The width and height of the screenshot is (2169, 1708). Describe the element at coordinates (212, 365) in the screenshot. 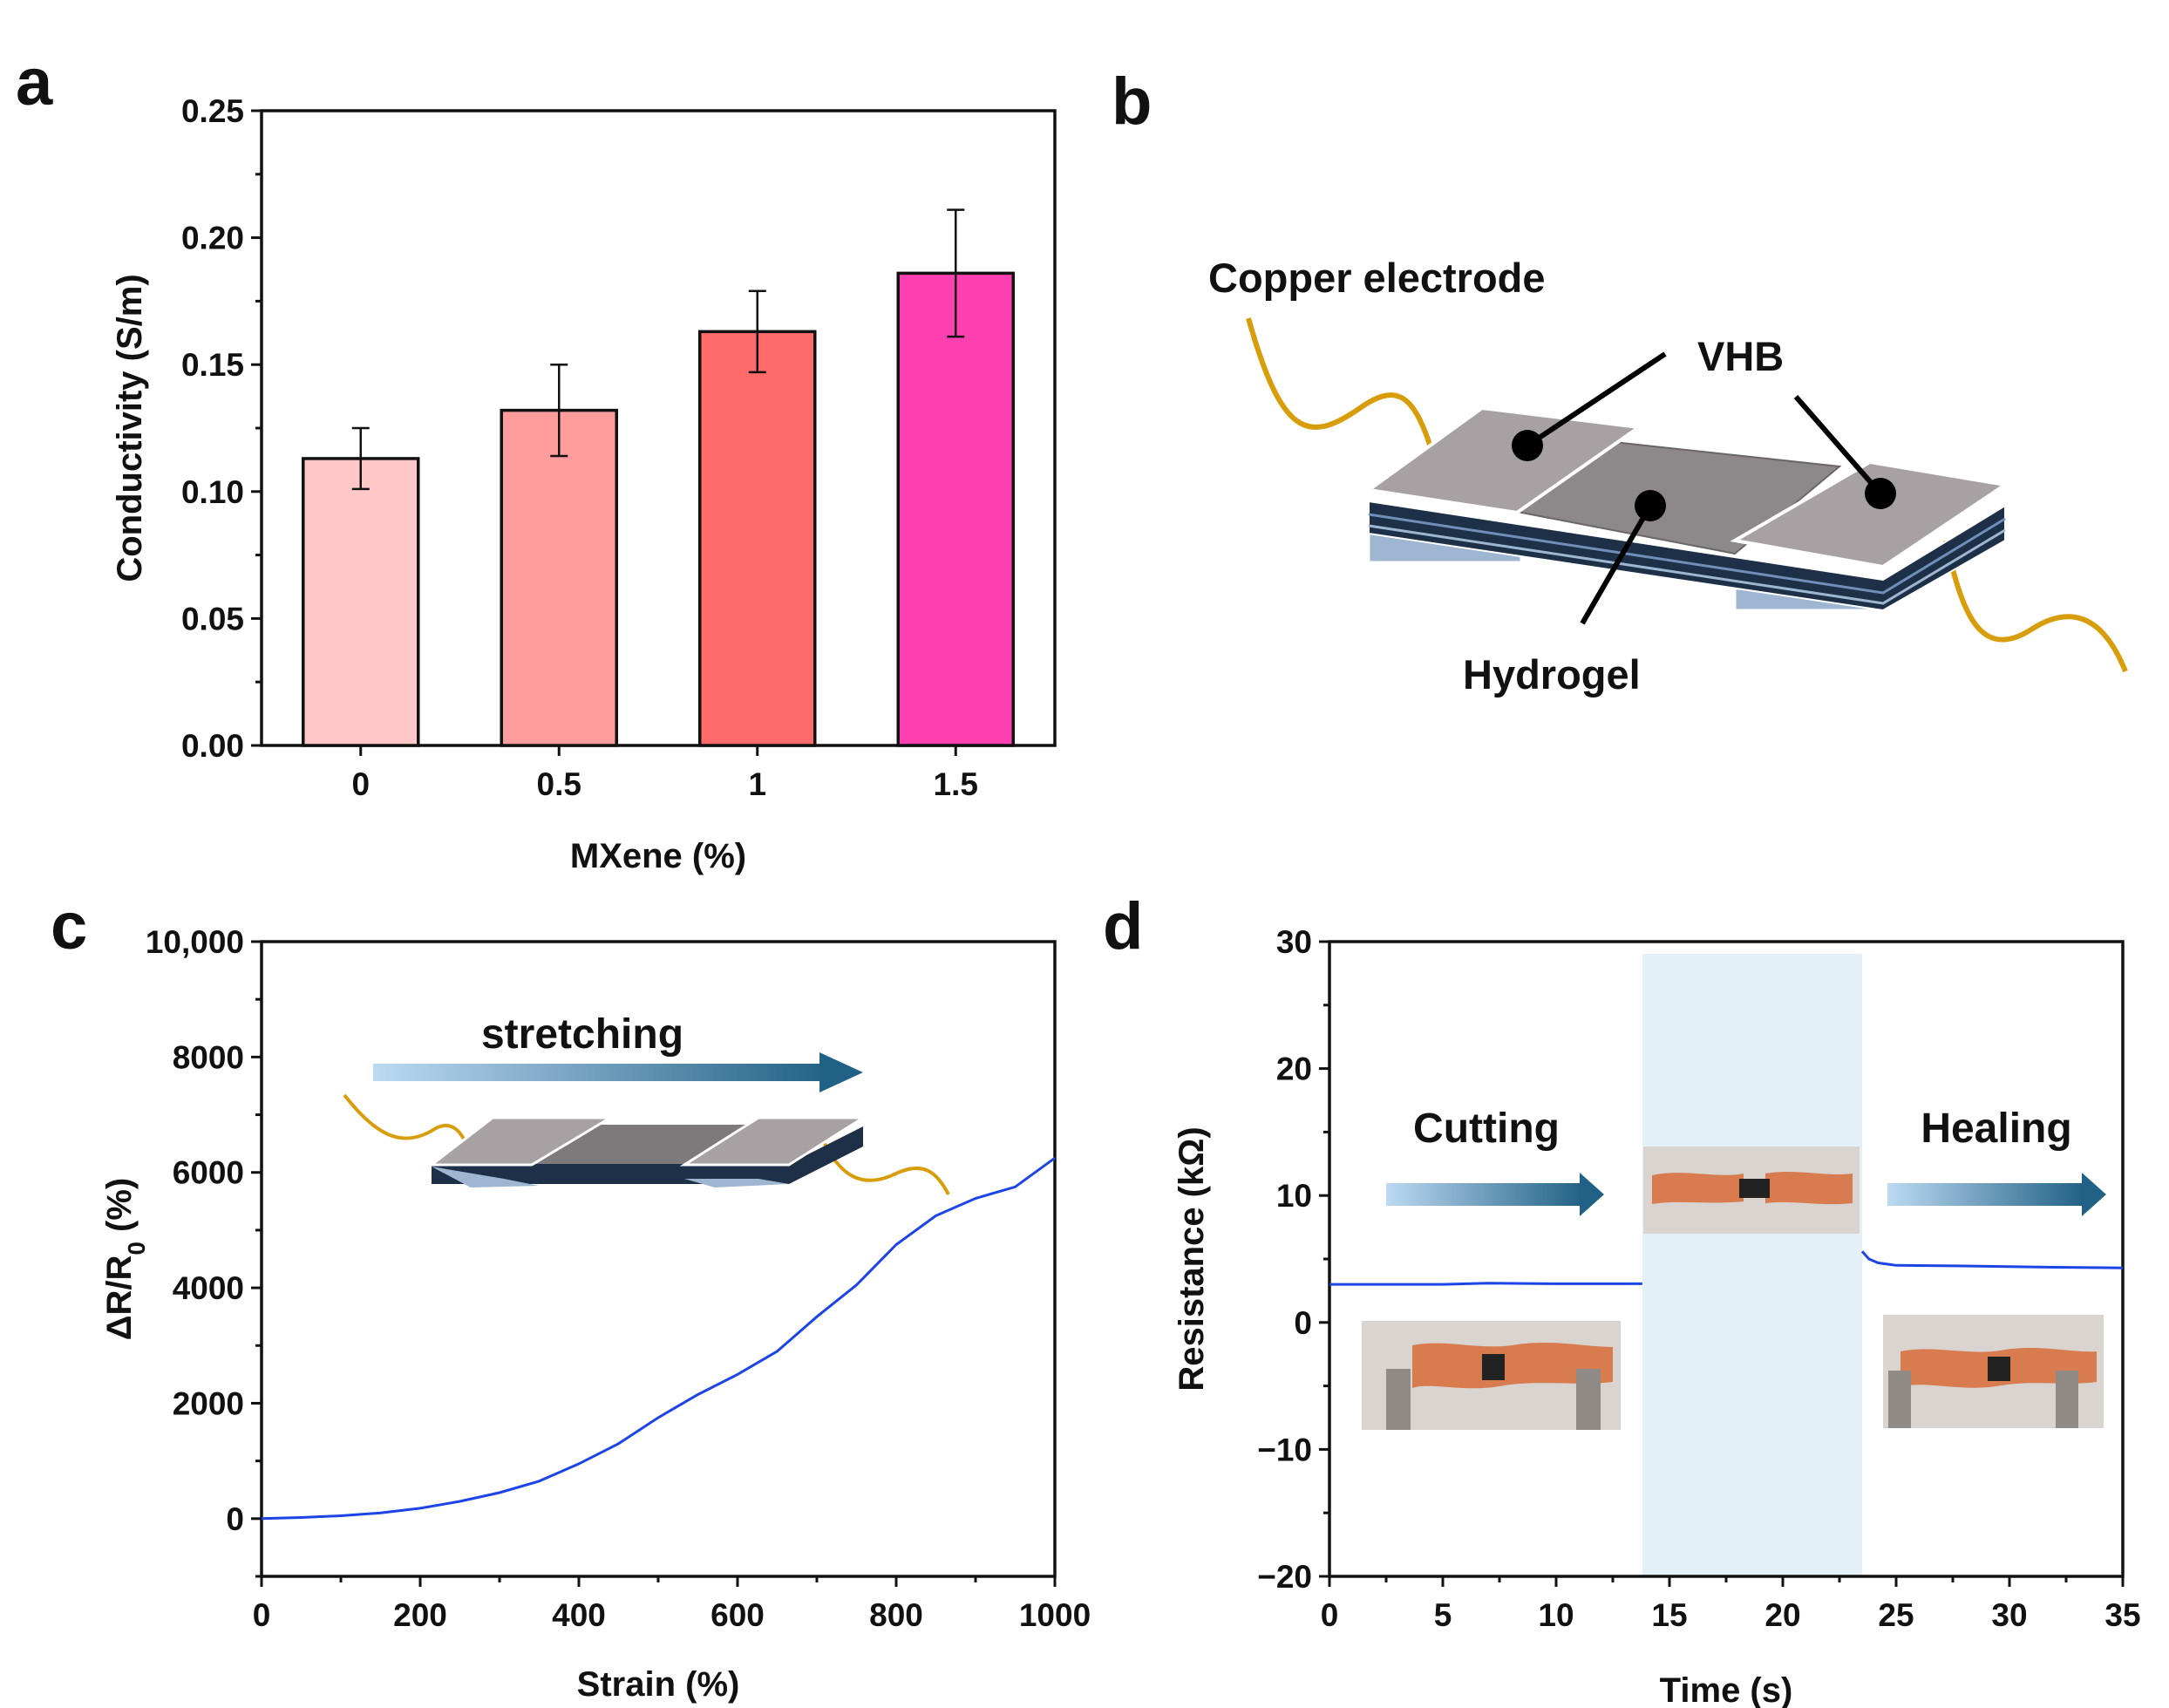

I see `a-ytick-label: 0.15` at that location.